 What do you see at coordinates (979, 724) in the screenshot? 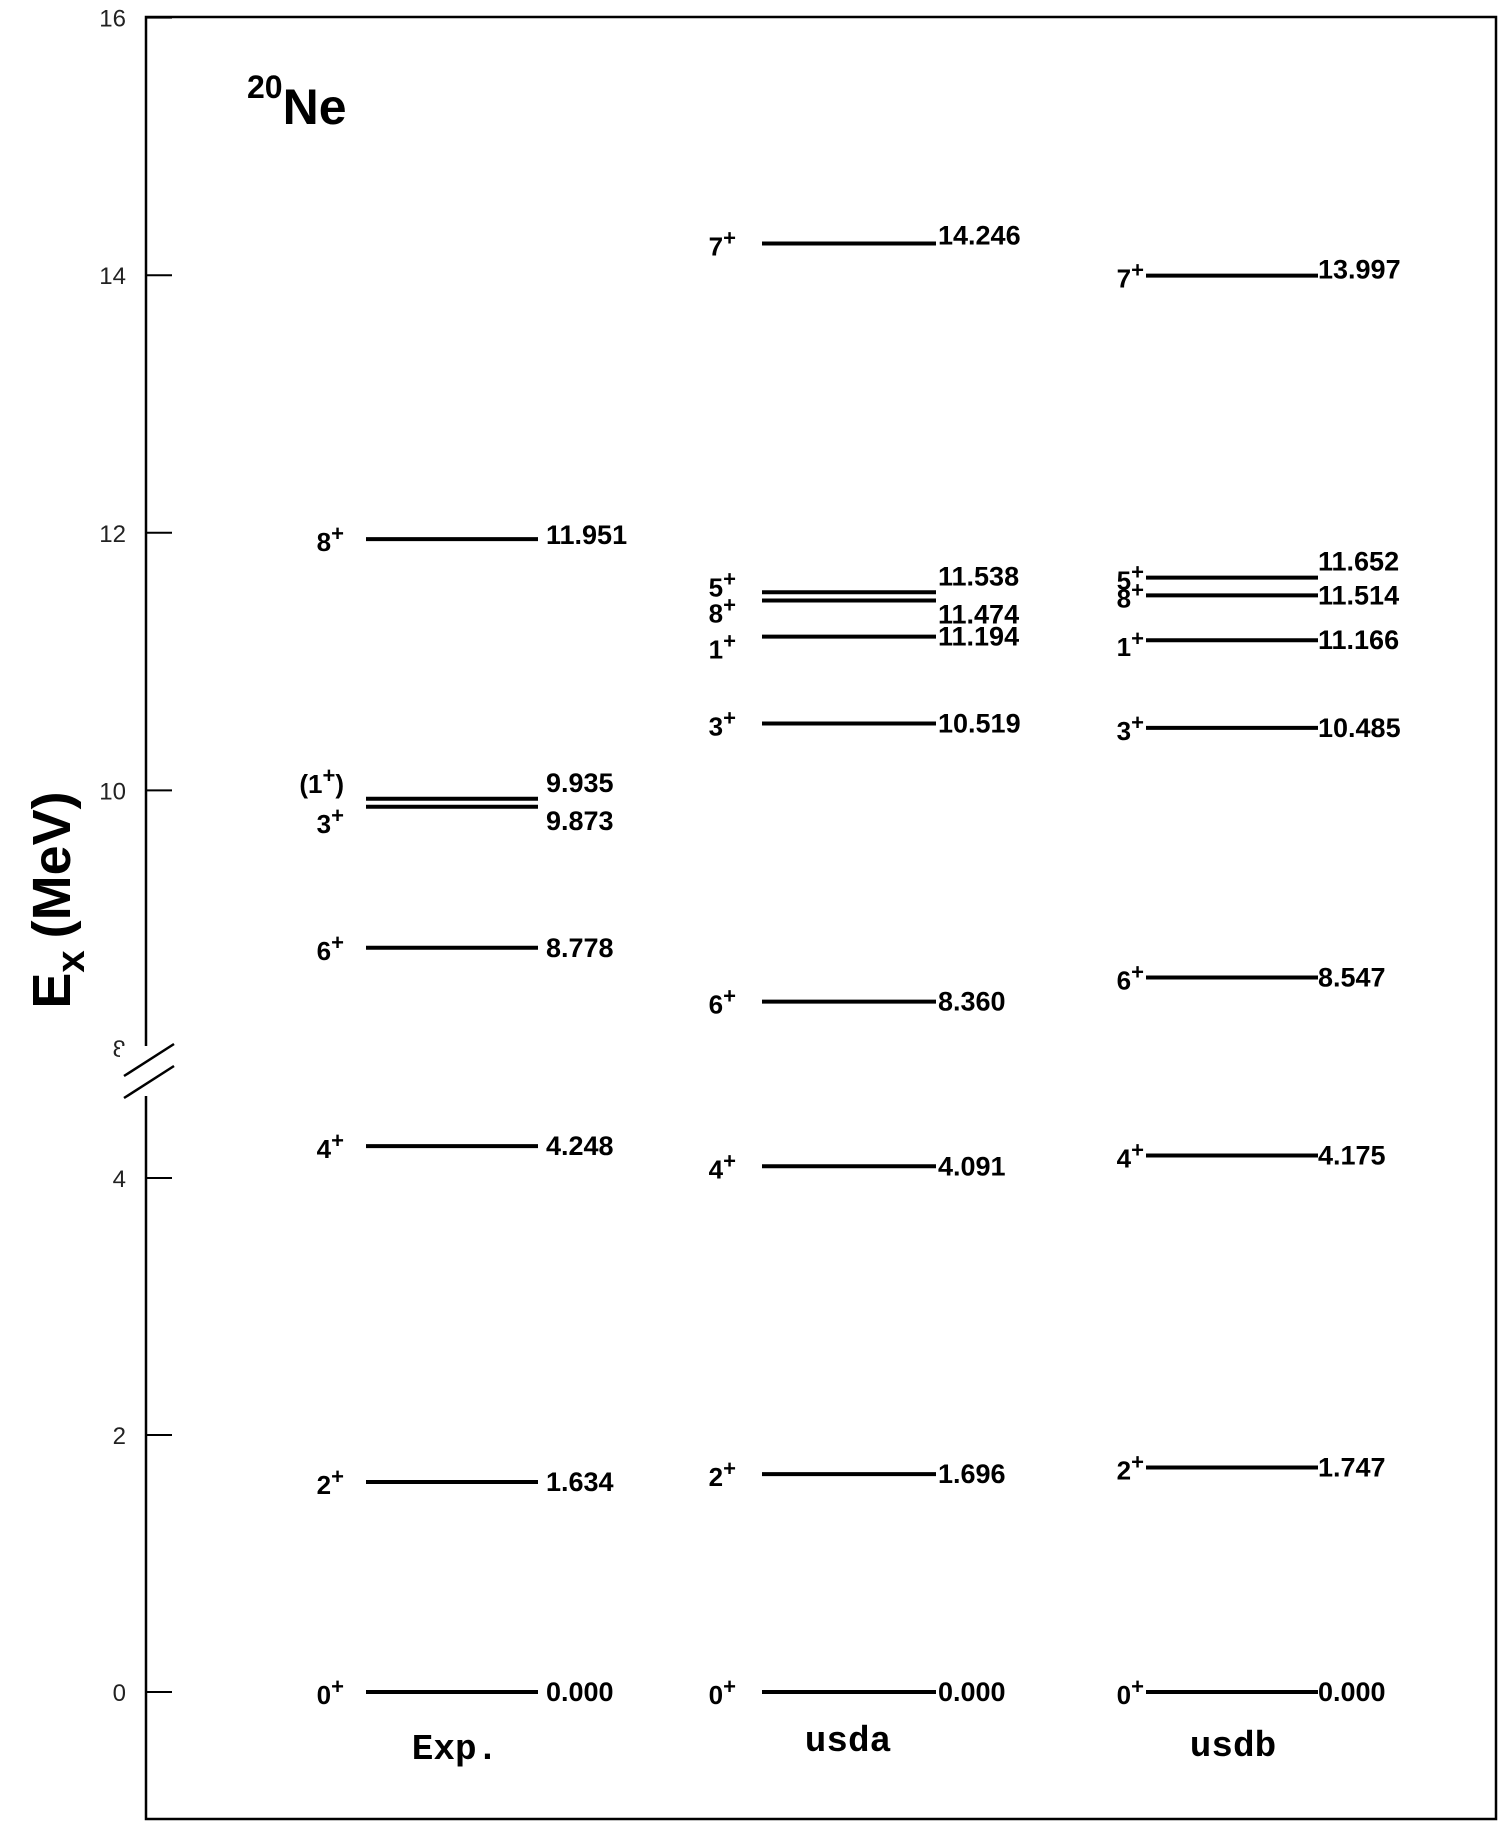
I see `energy-value-label: 10.519` at bounding box center [979, 724].